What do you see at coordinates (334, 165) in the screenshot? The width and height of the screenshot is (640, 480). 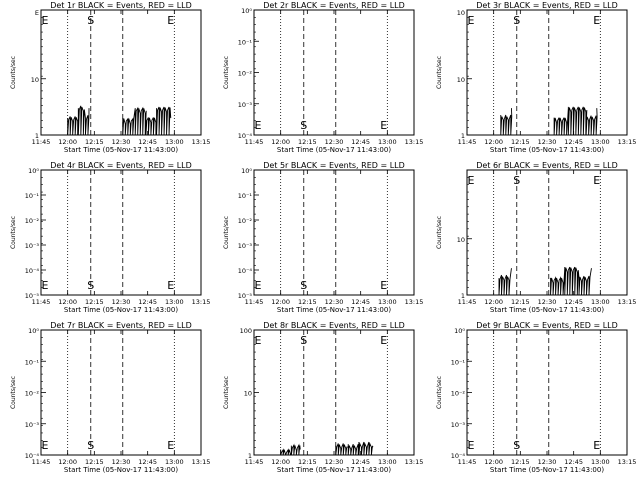 I see `chart-title: Det 5r BLACK = Events, RED = LLD` at bounding box center [334, 165].